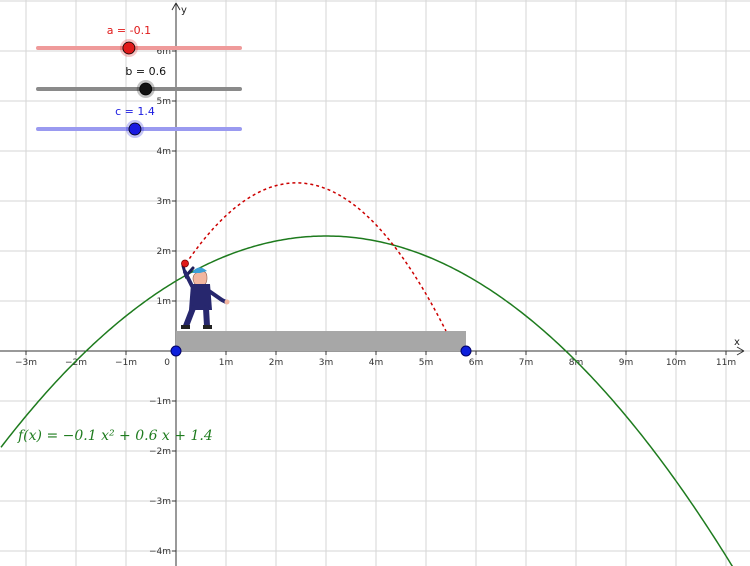 The width and height of the screenshot is (750, 566). Describe the element at coordinates (676, 363) in the screenshot. I see `x-tick-label: 10m` at that location.